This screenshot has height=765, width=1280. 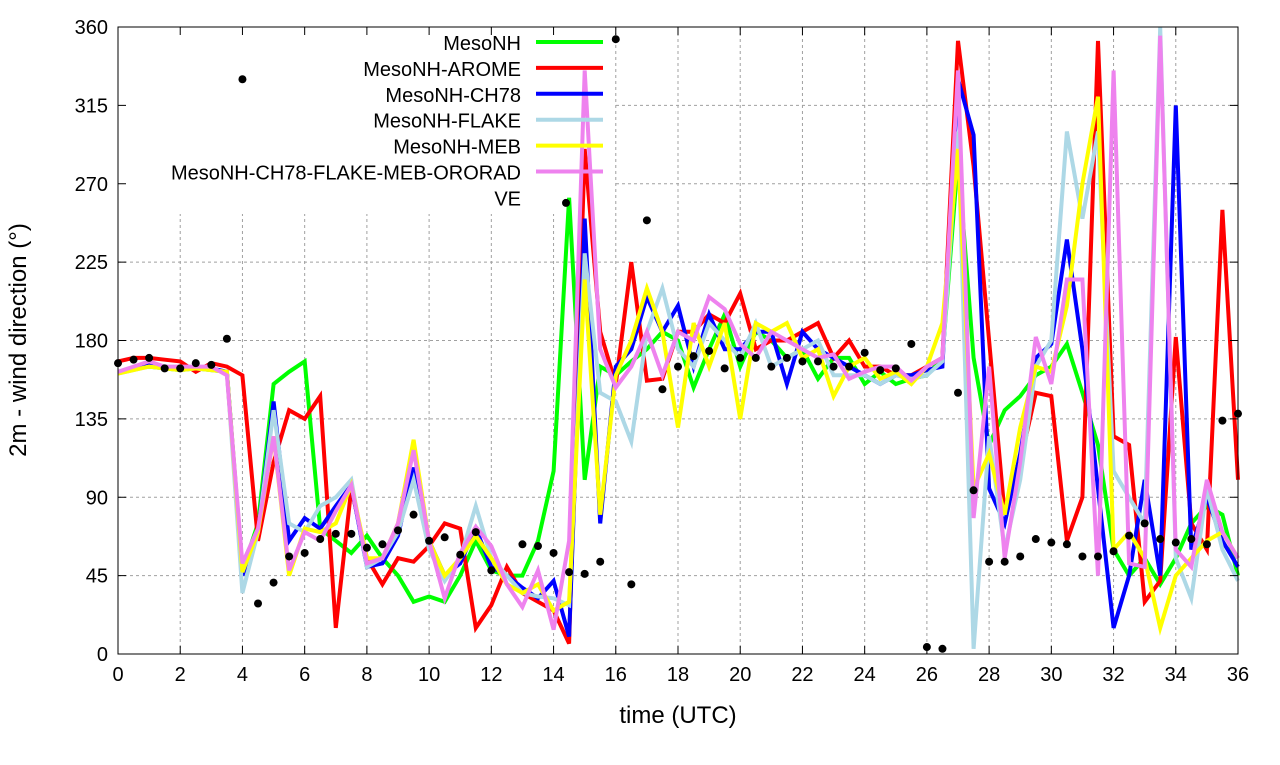 What do you see at coordinates (91, 28) in the screenshot?
I see `y-tick-label: 360` at bounding box center [91, 28].